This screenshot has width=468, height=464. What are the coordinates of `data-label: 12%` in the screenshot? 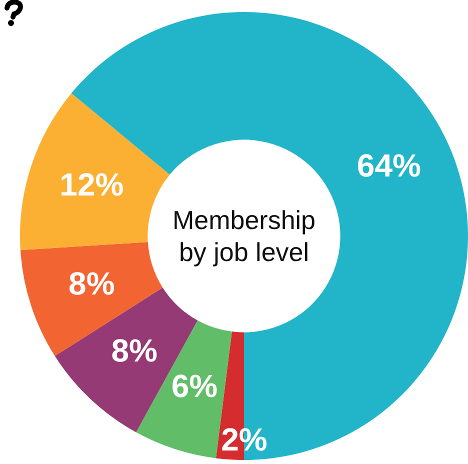 It's located at (92, 184).